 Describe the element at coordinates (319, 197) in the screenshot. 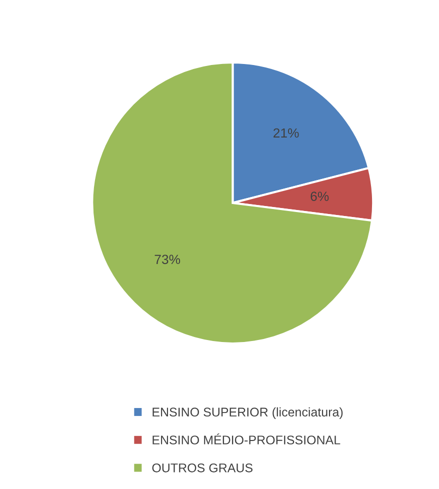

I see `data-label: 6%` at that location.